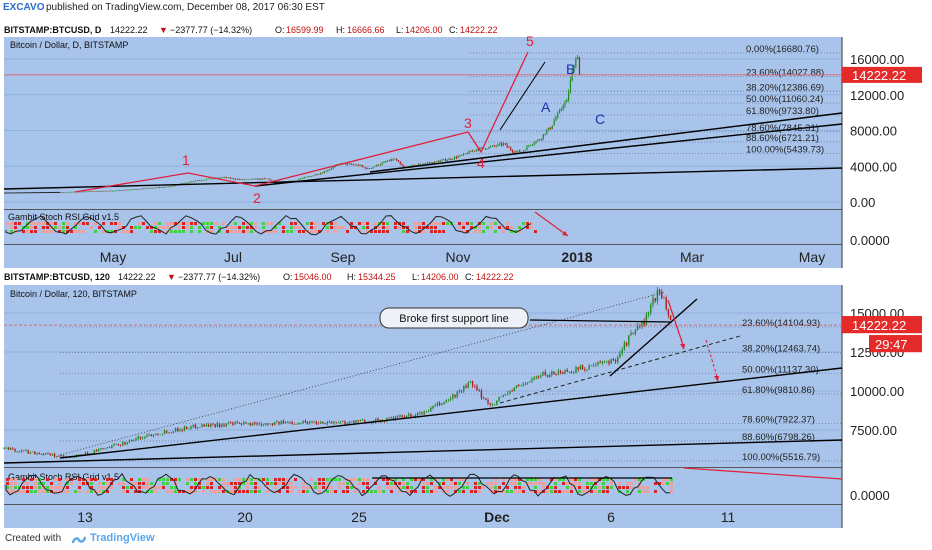  Describe the element at coordinates (137, 277) in the screenshot. I see `ohlc2-last-price: 14222.22` at that location.